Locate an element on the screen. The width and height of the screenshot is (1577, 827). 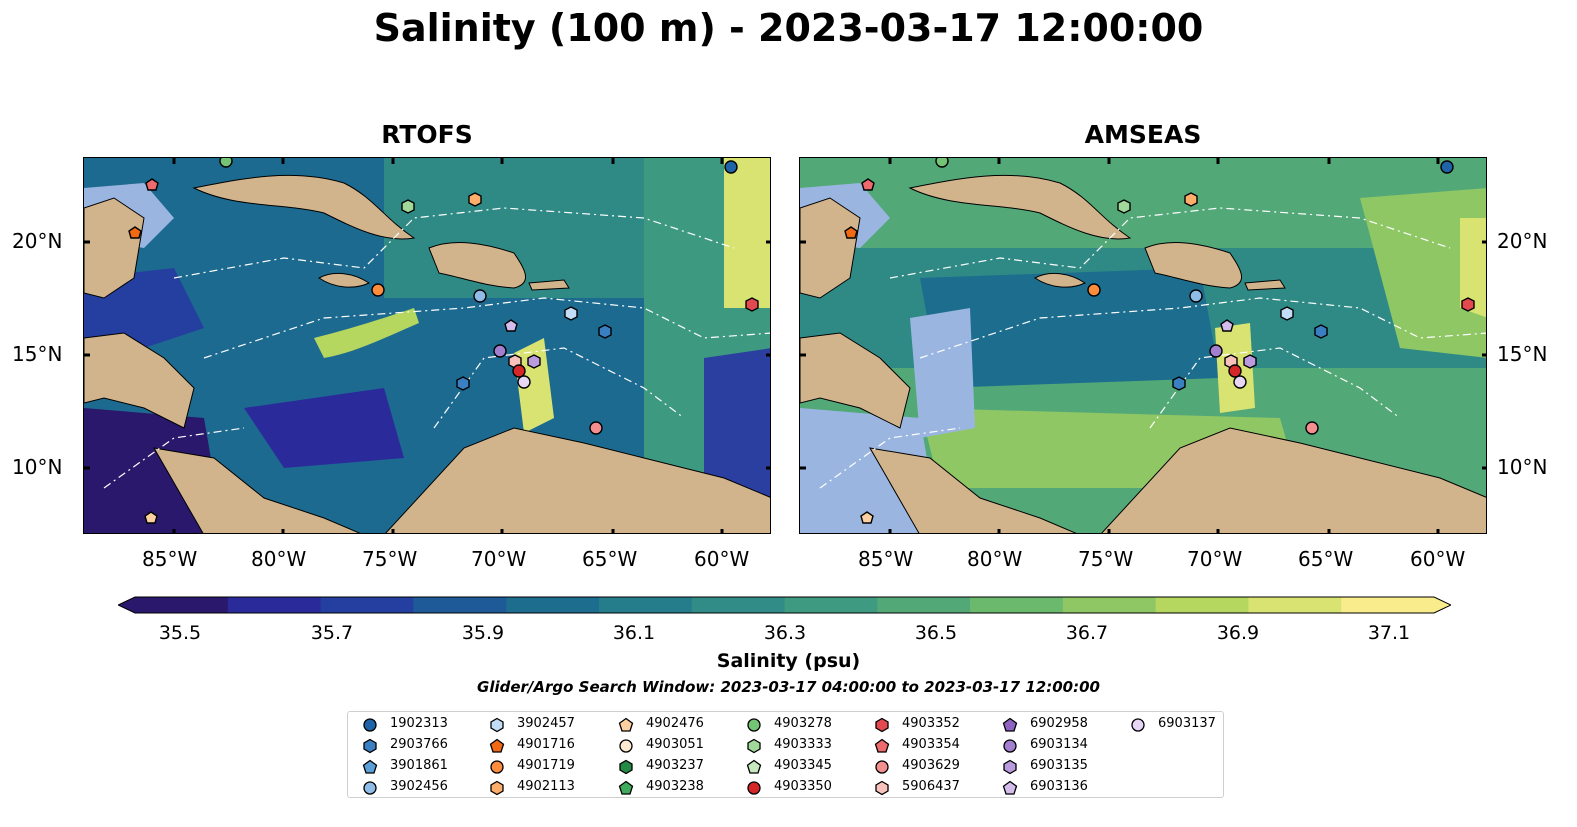
legend-item-label: 4903354 is located at coordinates (931, 744).